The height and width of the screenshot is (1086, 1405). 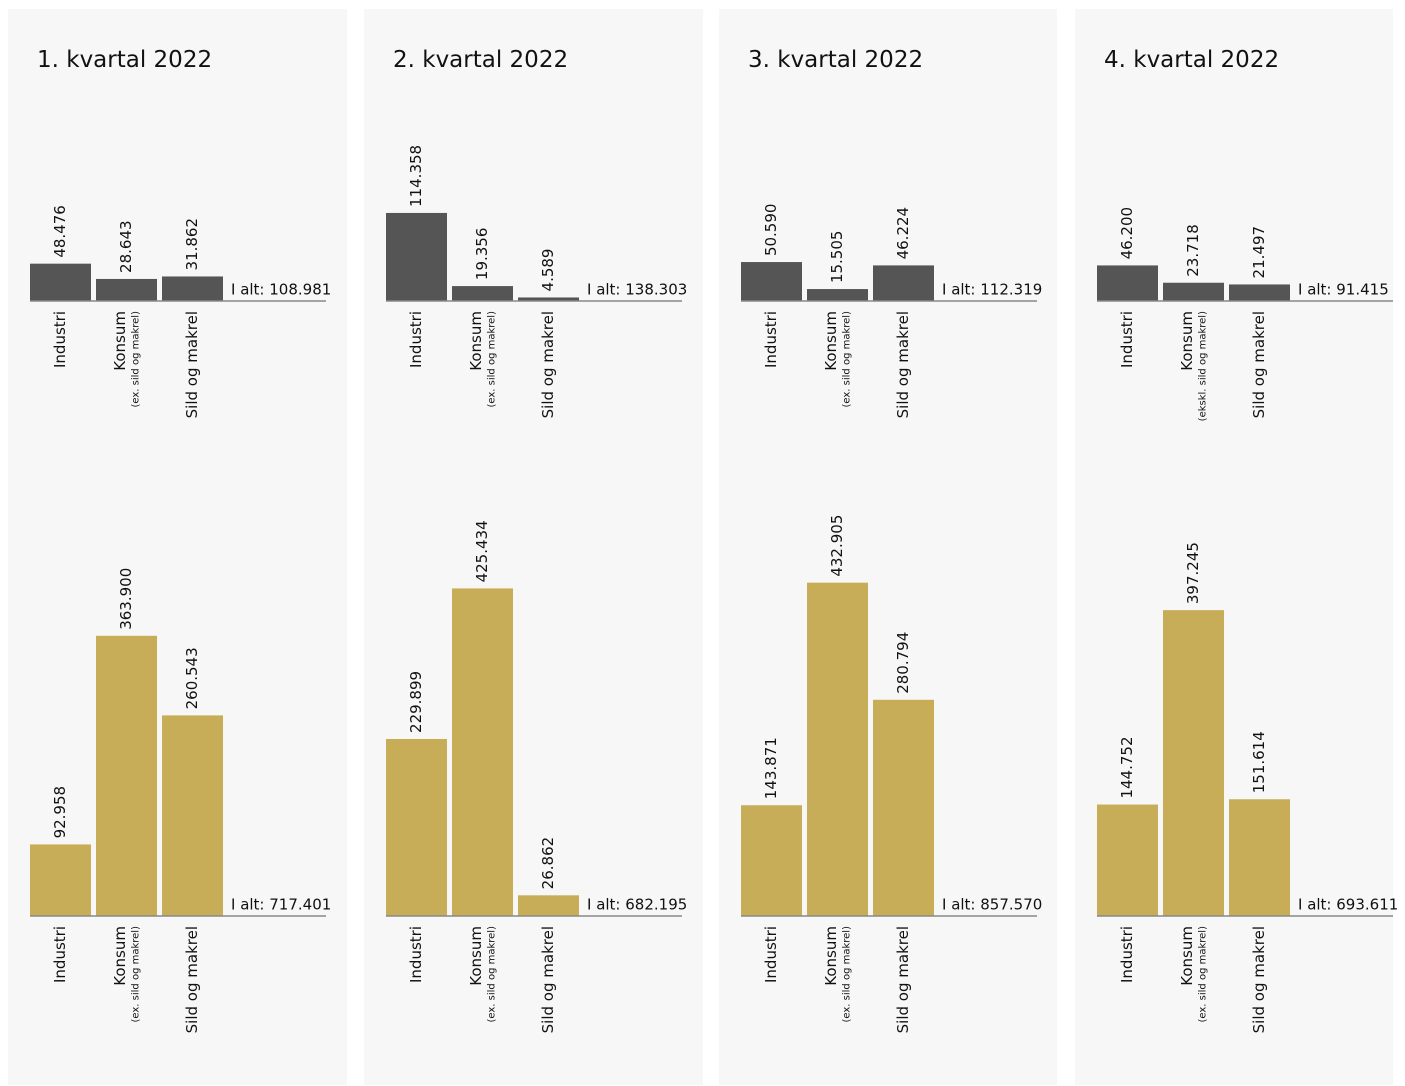 What do you see at coordinates (637, 905) in the screenshot?
I see `total-label: I alt: 682.195` at bounding box center [637, 905].